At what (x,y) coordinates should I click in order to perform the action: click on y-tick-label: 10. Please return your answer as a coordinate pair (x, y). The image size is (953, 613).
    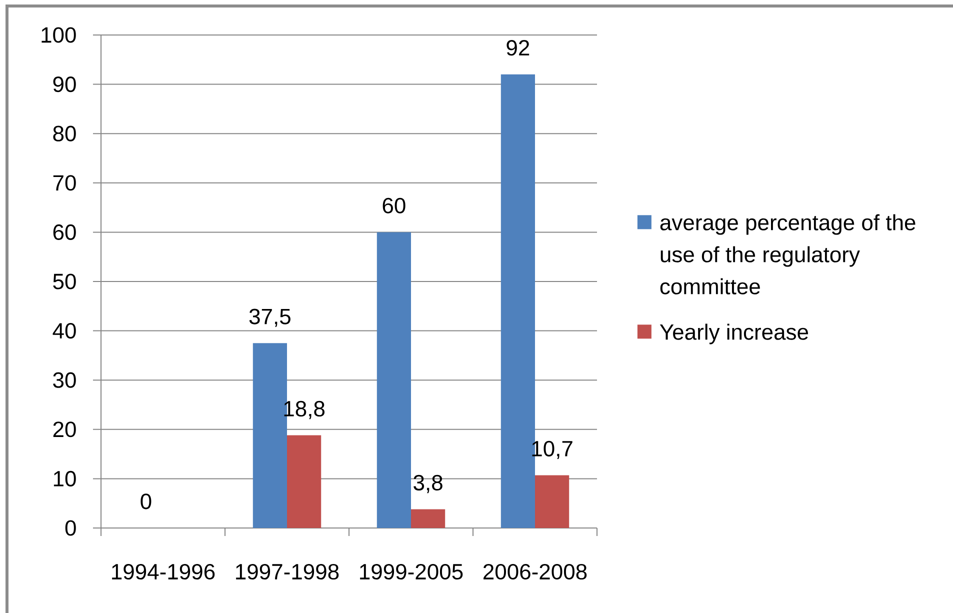
    Looking at the image, I should click on (65, 478).